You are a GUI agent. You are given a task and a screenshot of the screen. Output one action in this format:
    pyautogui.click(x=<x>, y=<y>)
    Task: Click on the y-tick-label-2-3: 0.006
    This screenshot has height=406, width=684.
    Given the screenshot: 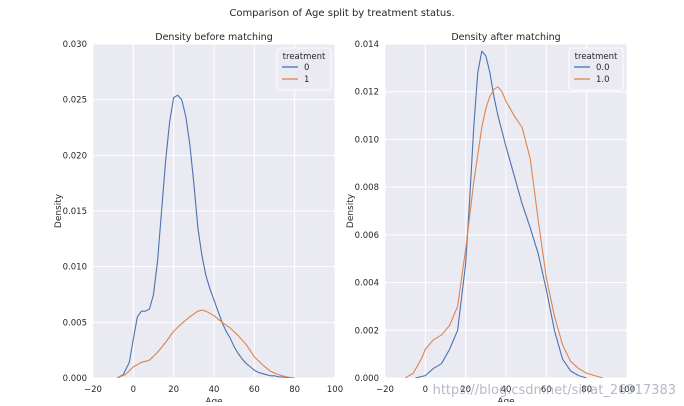 What is the action you would take?
    pyautogui.click(x=367, y=236)
    